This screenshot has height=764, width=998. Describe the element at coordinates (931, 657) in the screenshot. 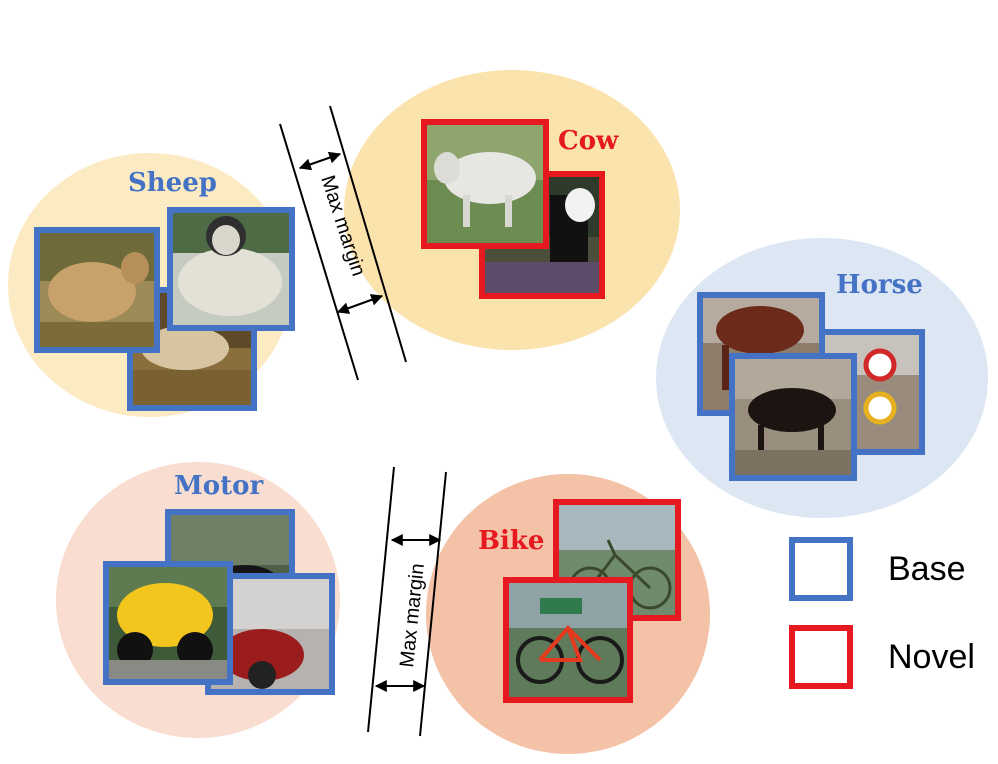

I see `legend-novel-label: Novel` at that location.